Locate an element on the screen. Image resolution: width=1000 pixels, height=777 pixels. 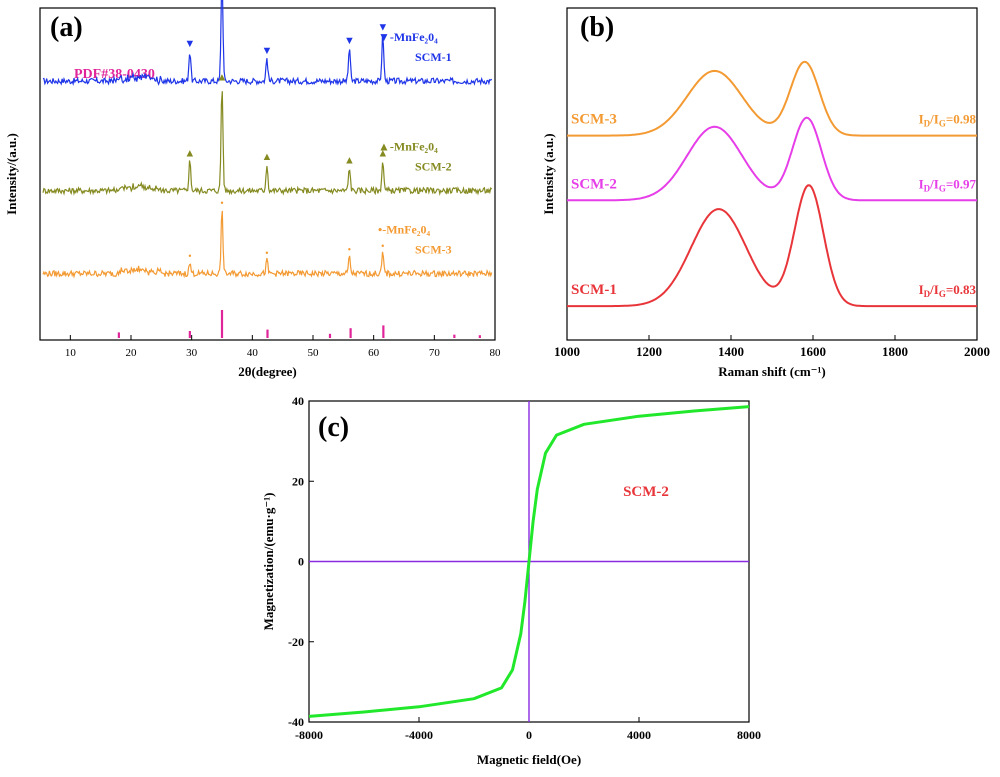
x-tick-label-a: 20 is located at coordinates (132, 353).